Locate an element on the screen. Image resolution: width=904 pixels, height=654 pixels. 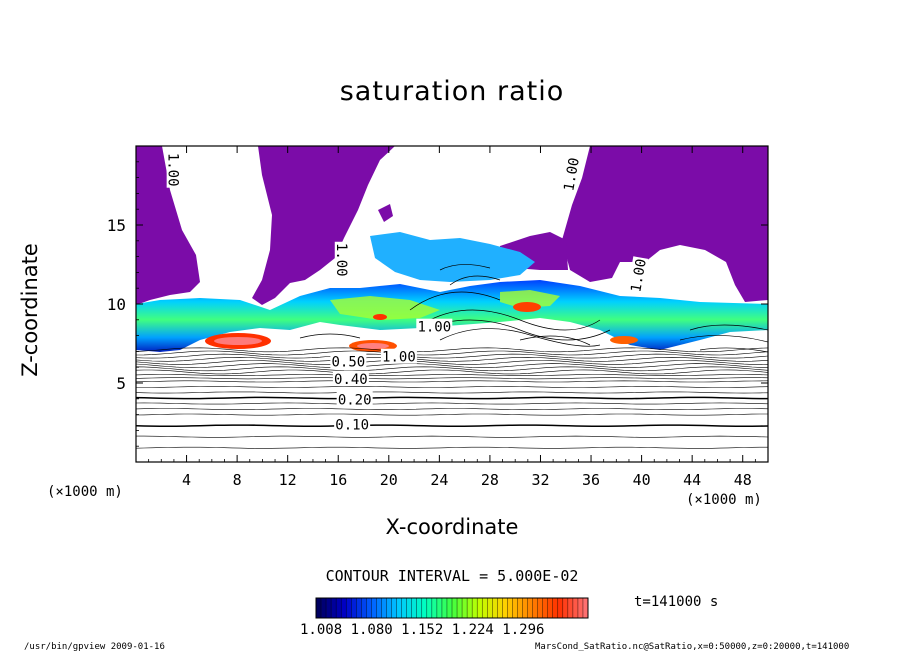
footer-left: /usr/bin/gpview 2009-01-16 is located at coordinates (94, 647).